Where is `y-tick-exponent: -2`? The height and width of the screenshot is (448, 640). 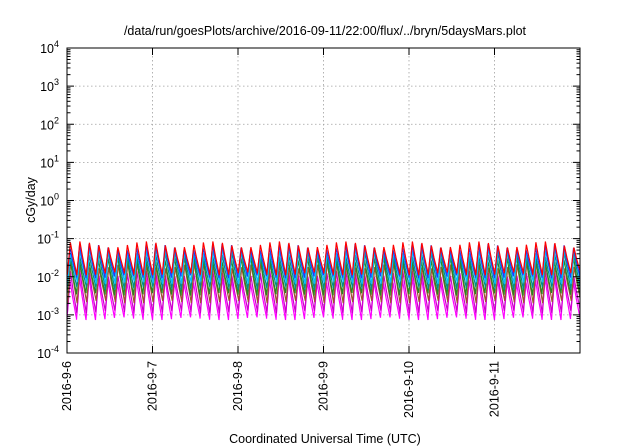 y-tick-exponent: -2 is located at coordinates (55, 273).